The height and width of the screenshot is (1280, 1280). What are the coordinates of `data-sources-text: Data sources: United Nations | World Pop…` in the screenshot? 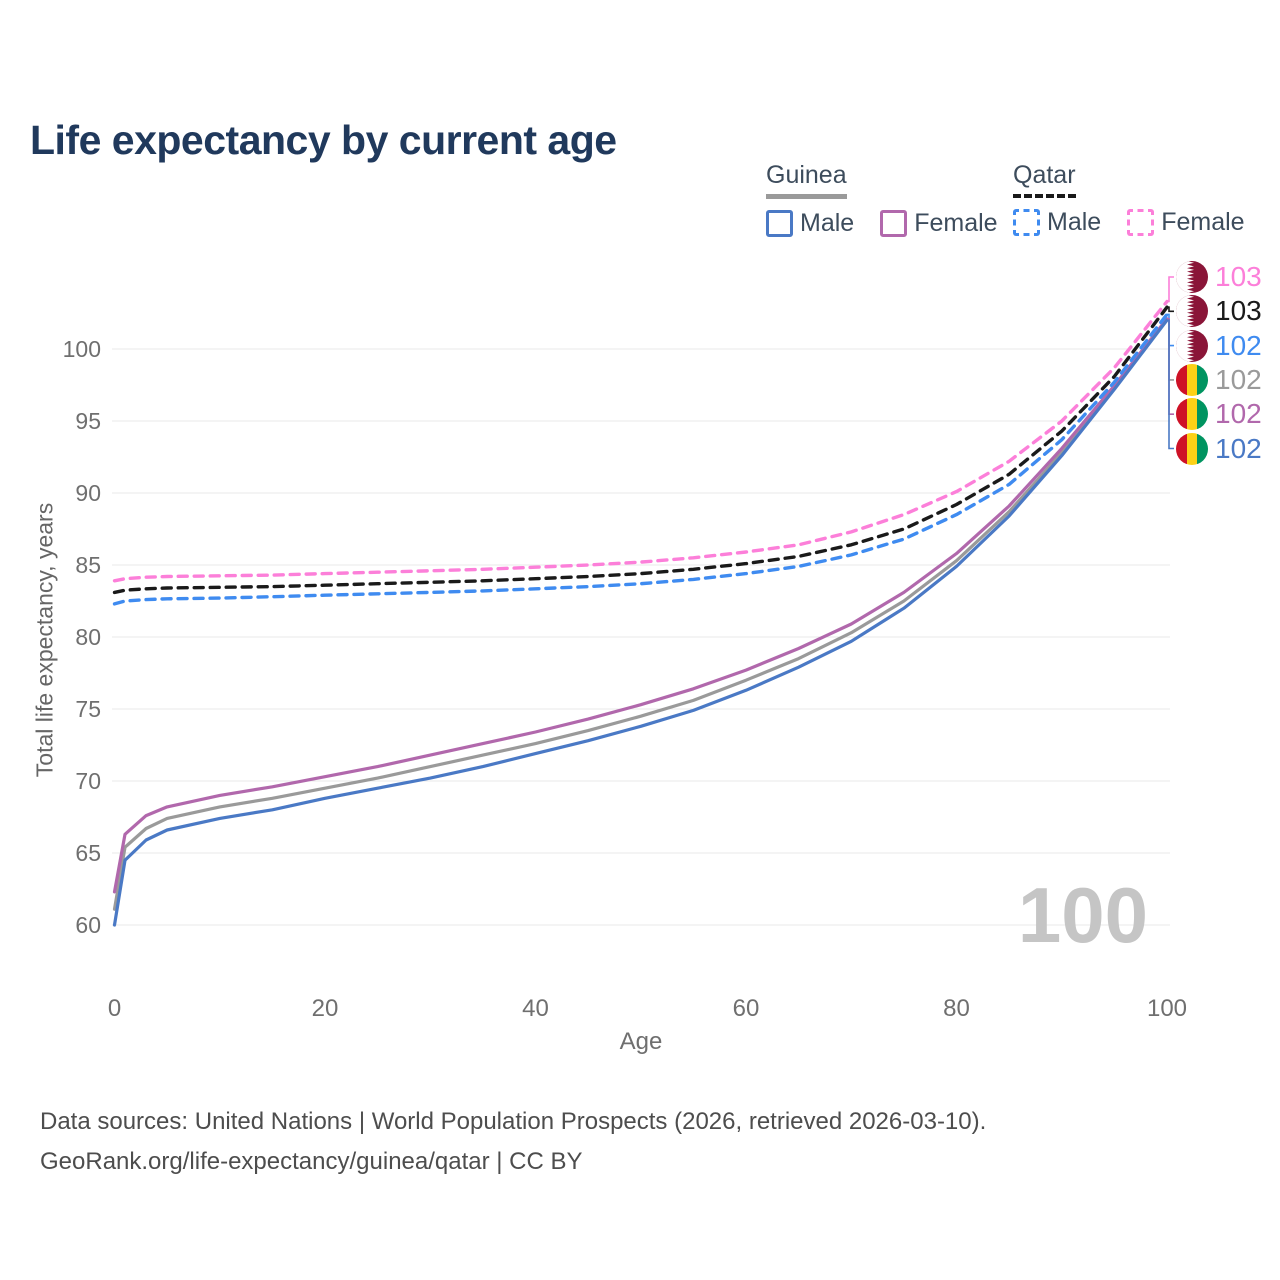 It's located at (513, 1121).